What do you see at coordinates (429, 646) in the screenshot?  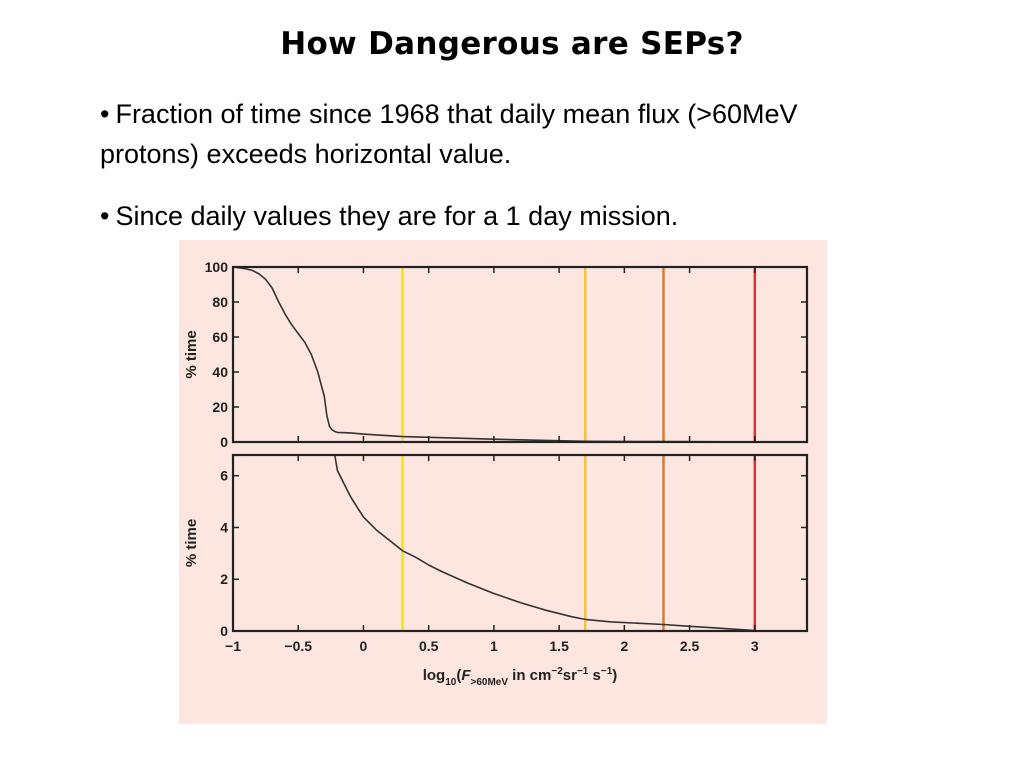 I see `bottom-x-tick-label: 0.5` at bounding box center [429, 646].